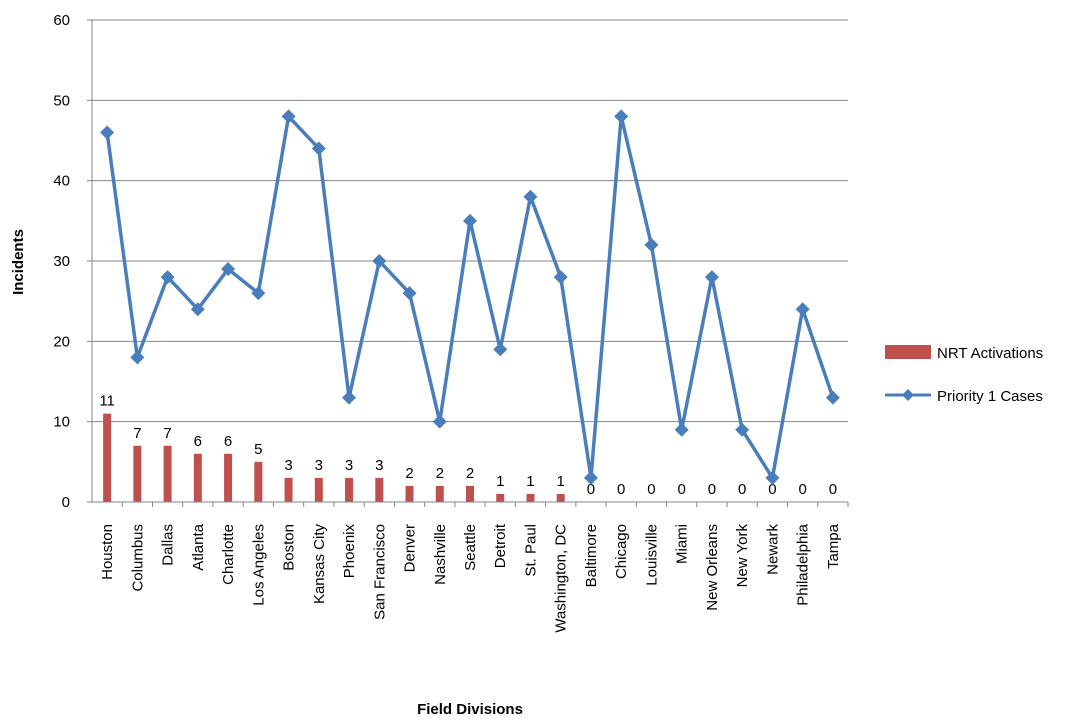 The height and width of the screenshot is (720, 1082). Describe the element at coordinates (258, 449) in the screenshot. I see `bar-data-label: 5` at that location.